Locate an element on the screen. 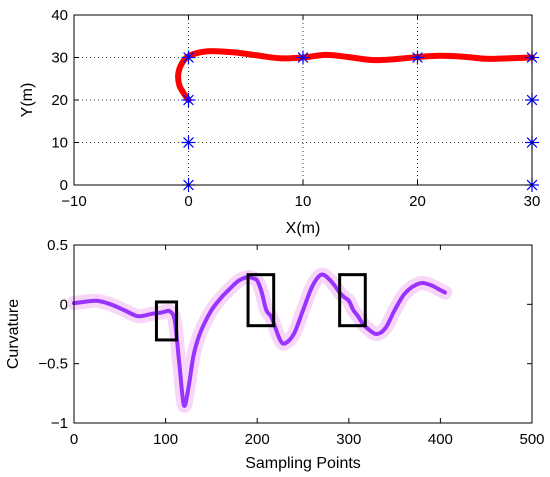 Image resolution: width=550 pixels, height=477 pixels. trajectory-x-tick-label: 20 is located at coordinates (417, 201).